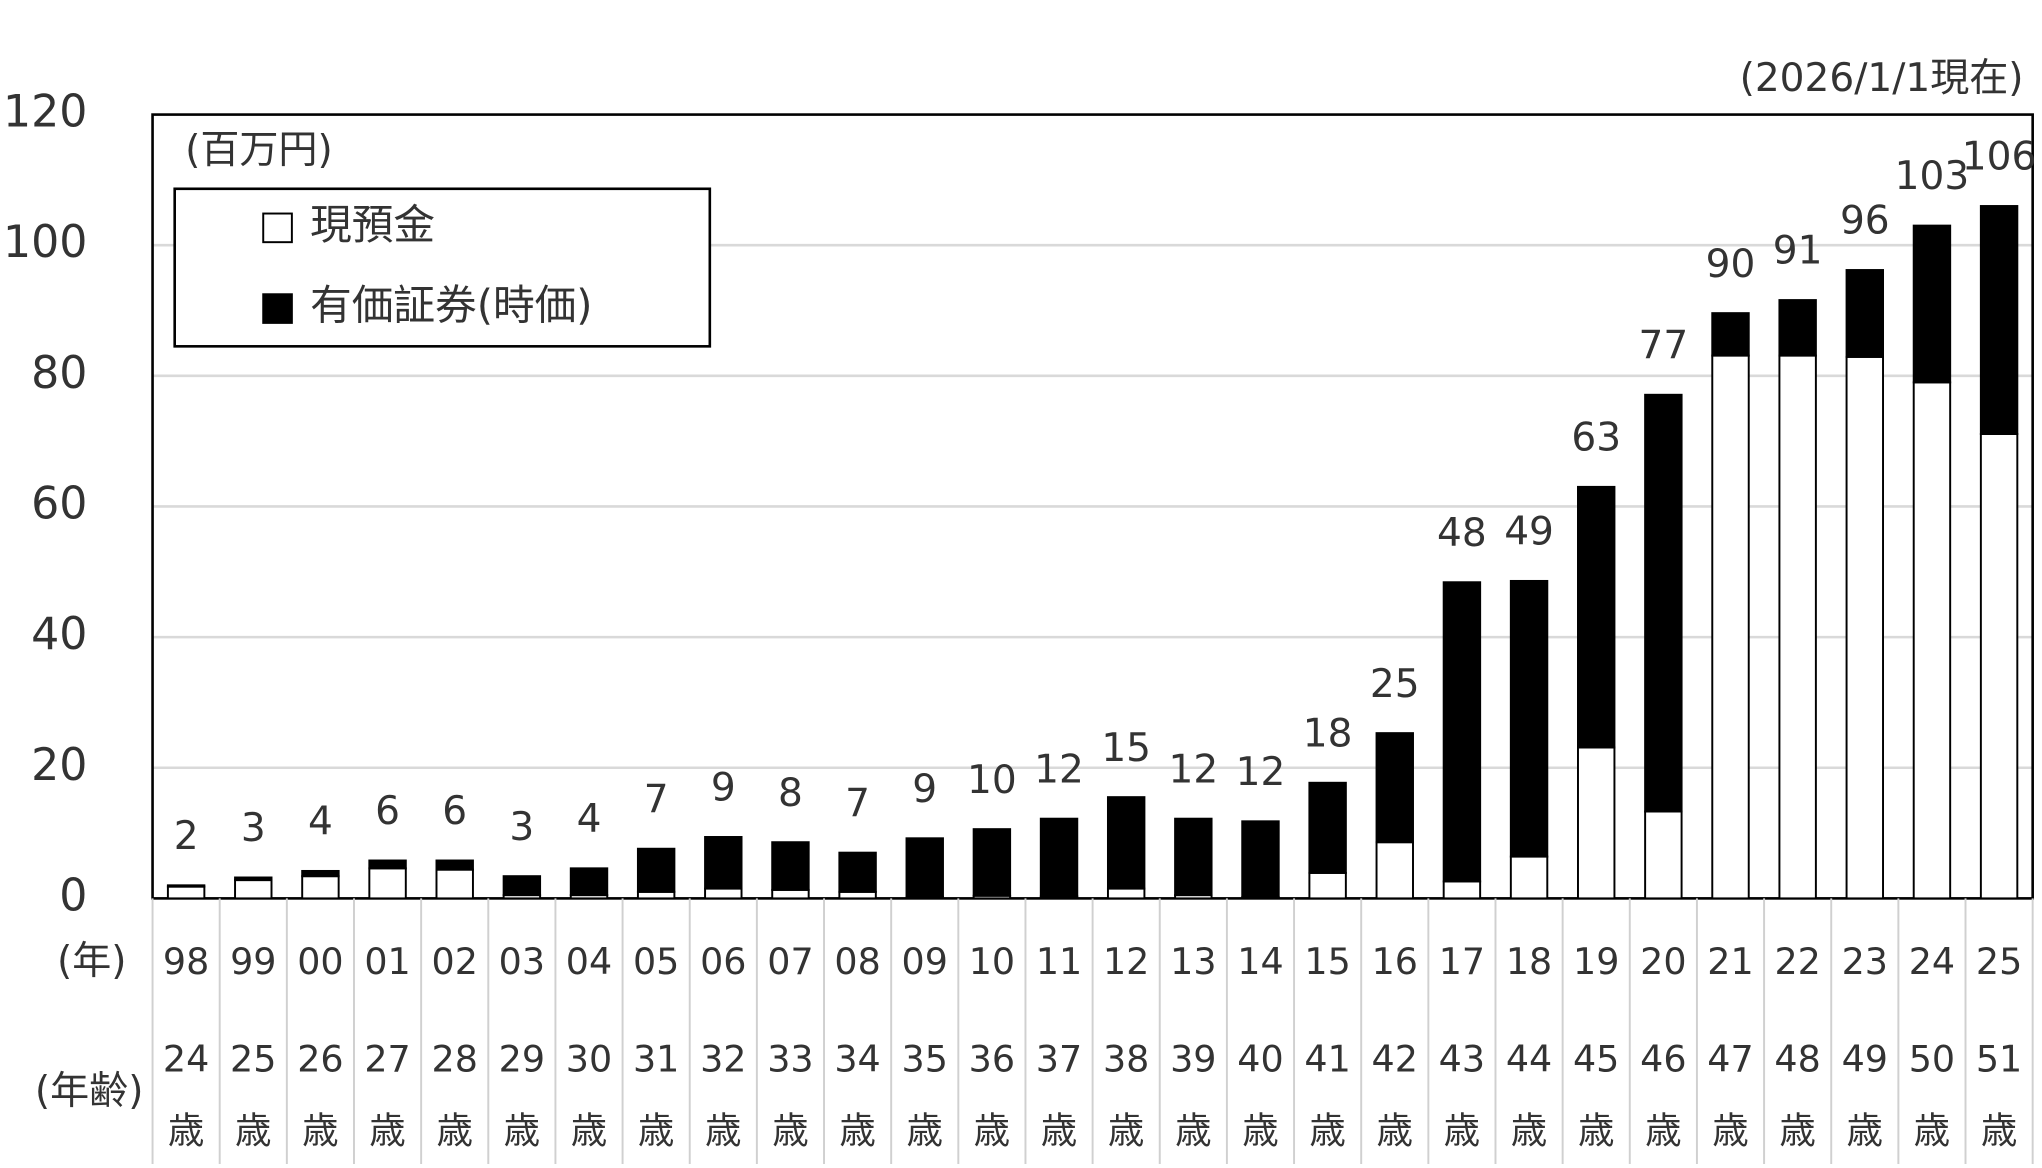 The image size is (2042, 1168). What do you see at coordinates (1462, 533) in the screenshot?
I see `total-label: 48` at bounding box center [1462, 533].